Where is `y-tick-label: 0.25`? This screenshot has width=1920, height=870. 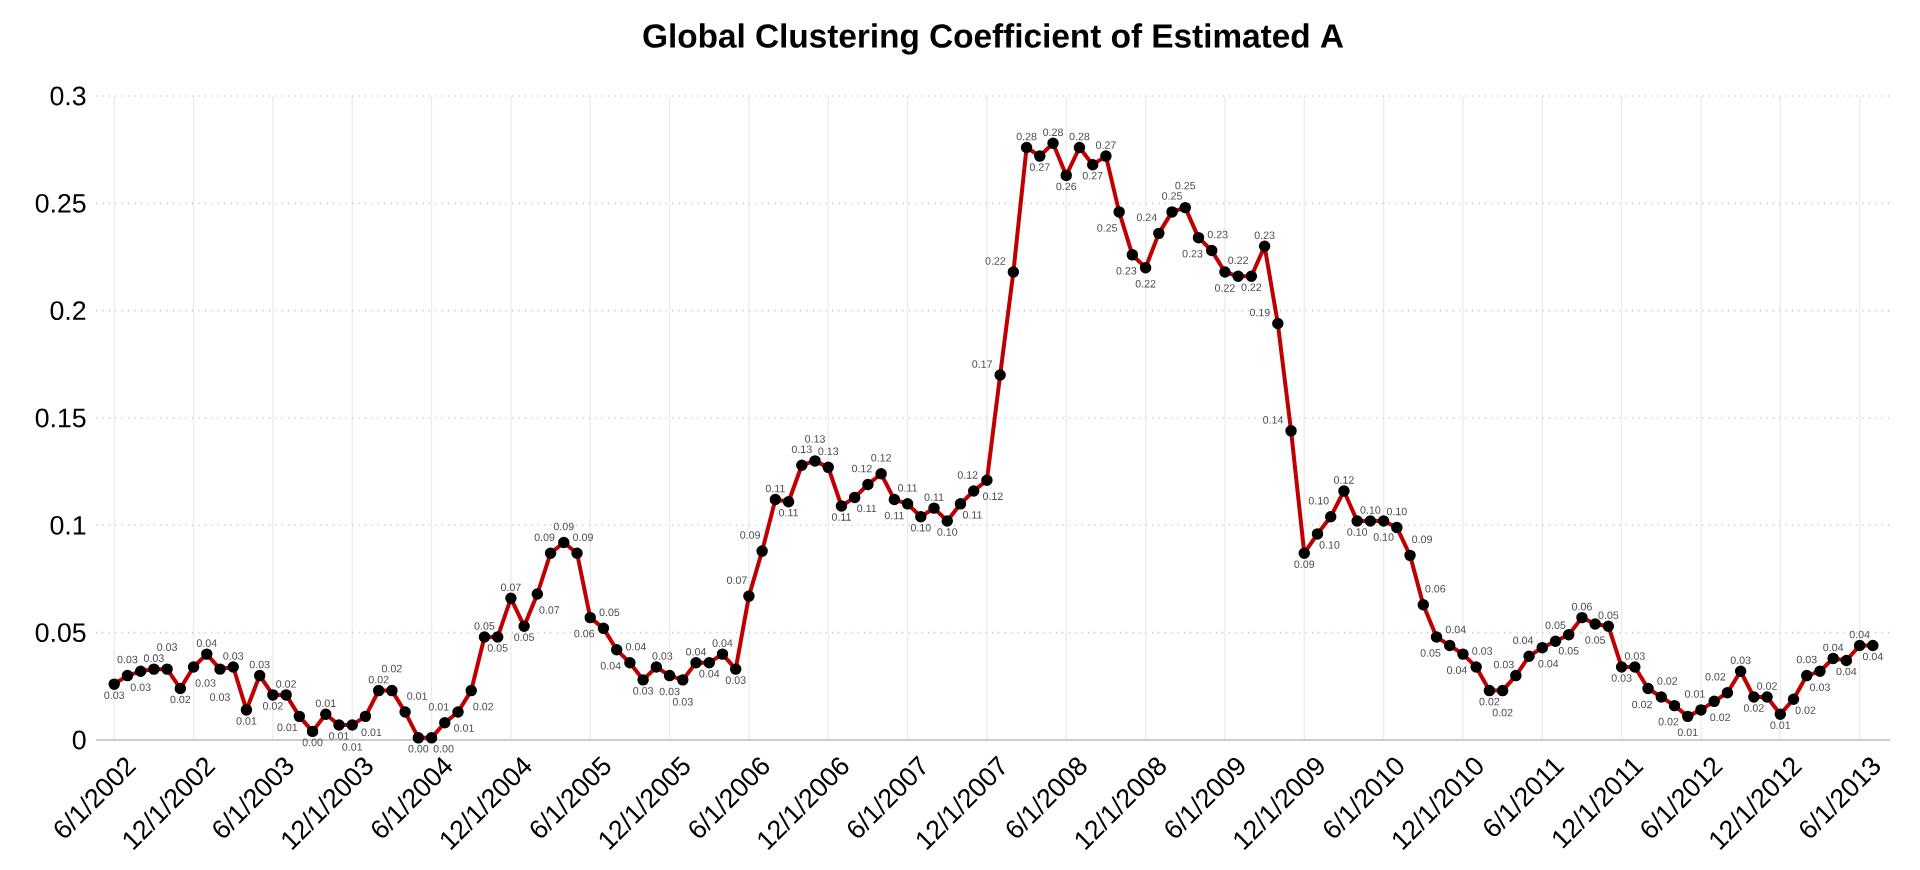
y-tick-label: 0.25 is located at coordinates (60, 203).